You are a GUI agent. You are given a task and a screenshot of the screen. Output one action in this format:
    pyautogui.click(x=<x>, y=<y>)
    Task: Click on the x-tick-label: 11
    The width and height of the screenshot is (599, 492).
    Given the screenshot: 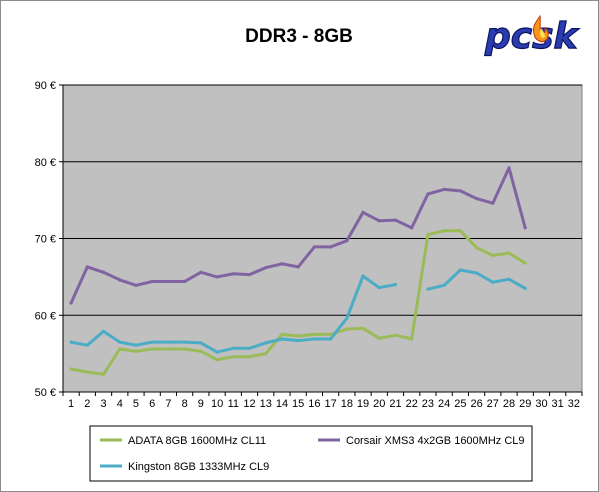 What is the action you would take?
    pyautogui.click(x=233, y=404)
    